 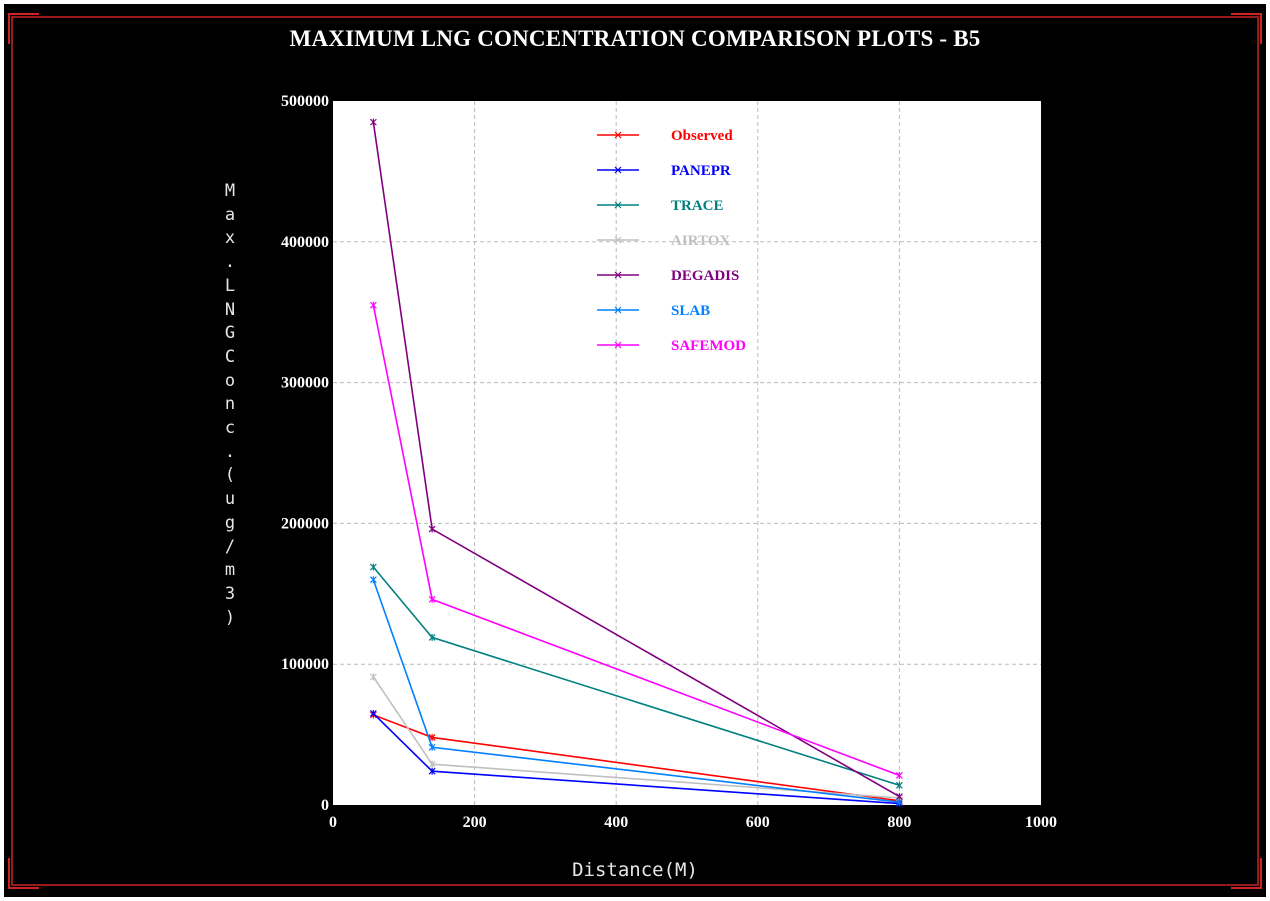 I want to click on series-slab, so click(x=636, y=691).